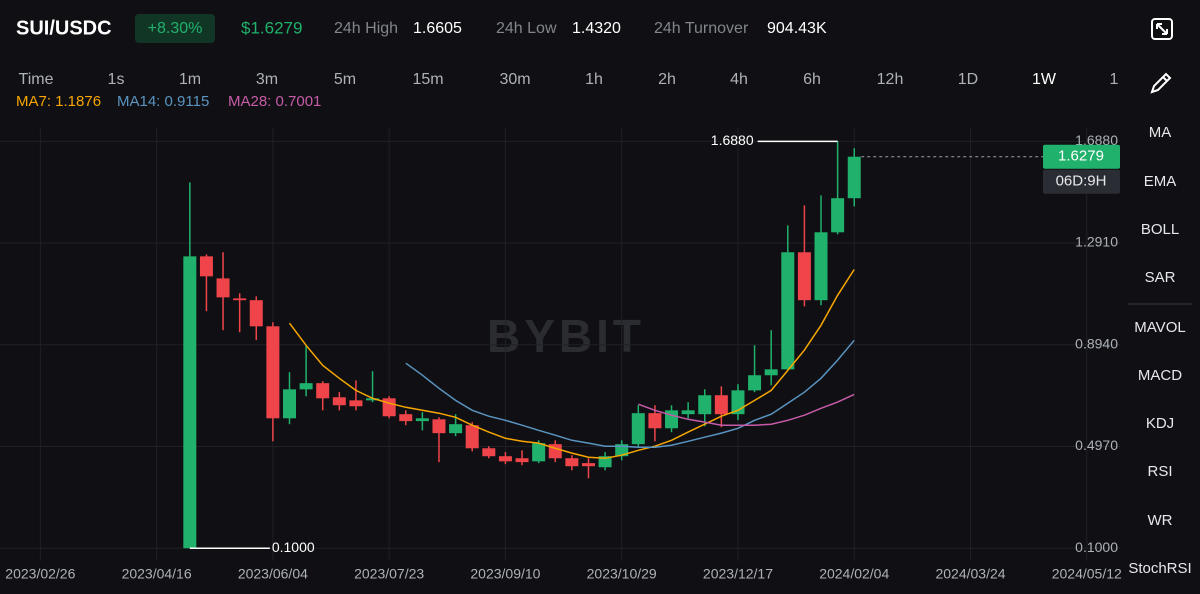  What do you see at coordinates (274, 101) in the screenshot?
I see `legend-entry: MA28: 0.7001` at bounding box center [274, 101].